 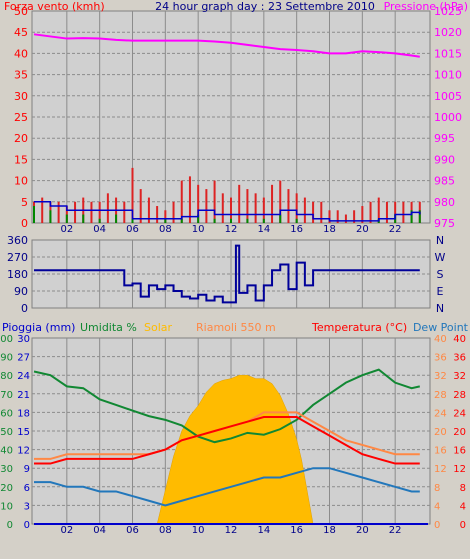 I want to click on temp-y-tick-left: 12, so click(x=440, y=469).